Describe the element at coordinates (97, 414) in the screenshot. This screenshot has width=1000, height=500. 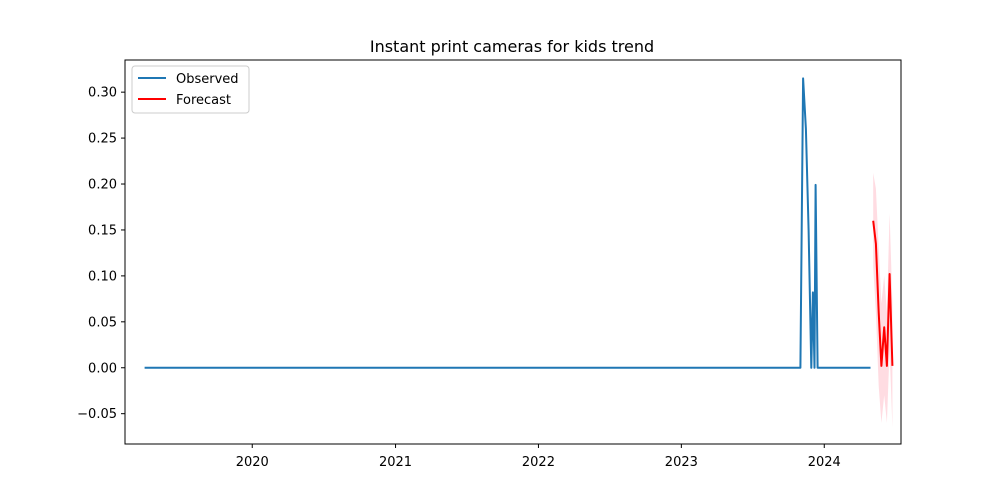
I see `y-tick-label: −0.05` at that location.